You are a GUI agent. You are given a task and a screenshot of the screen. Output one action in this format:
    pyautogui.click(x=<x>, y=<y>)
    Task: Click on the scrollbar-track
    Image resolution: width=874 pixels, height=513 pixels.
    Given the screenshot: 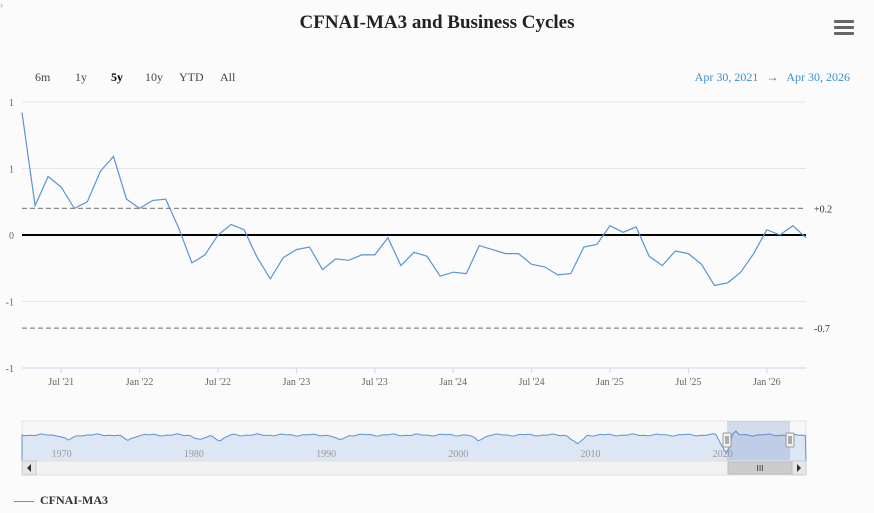 What is the action you would take?
    pyautogui.click(x=414, y=468)
    